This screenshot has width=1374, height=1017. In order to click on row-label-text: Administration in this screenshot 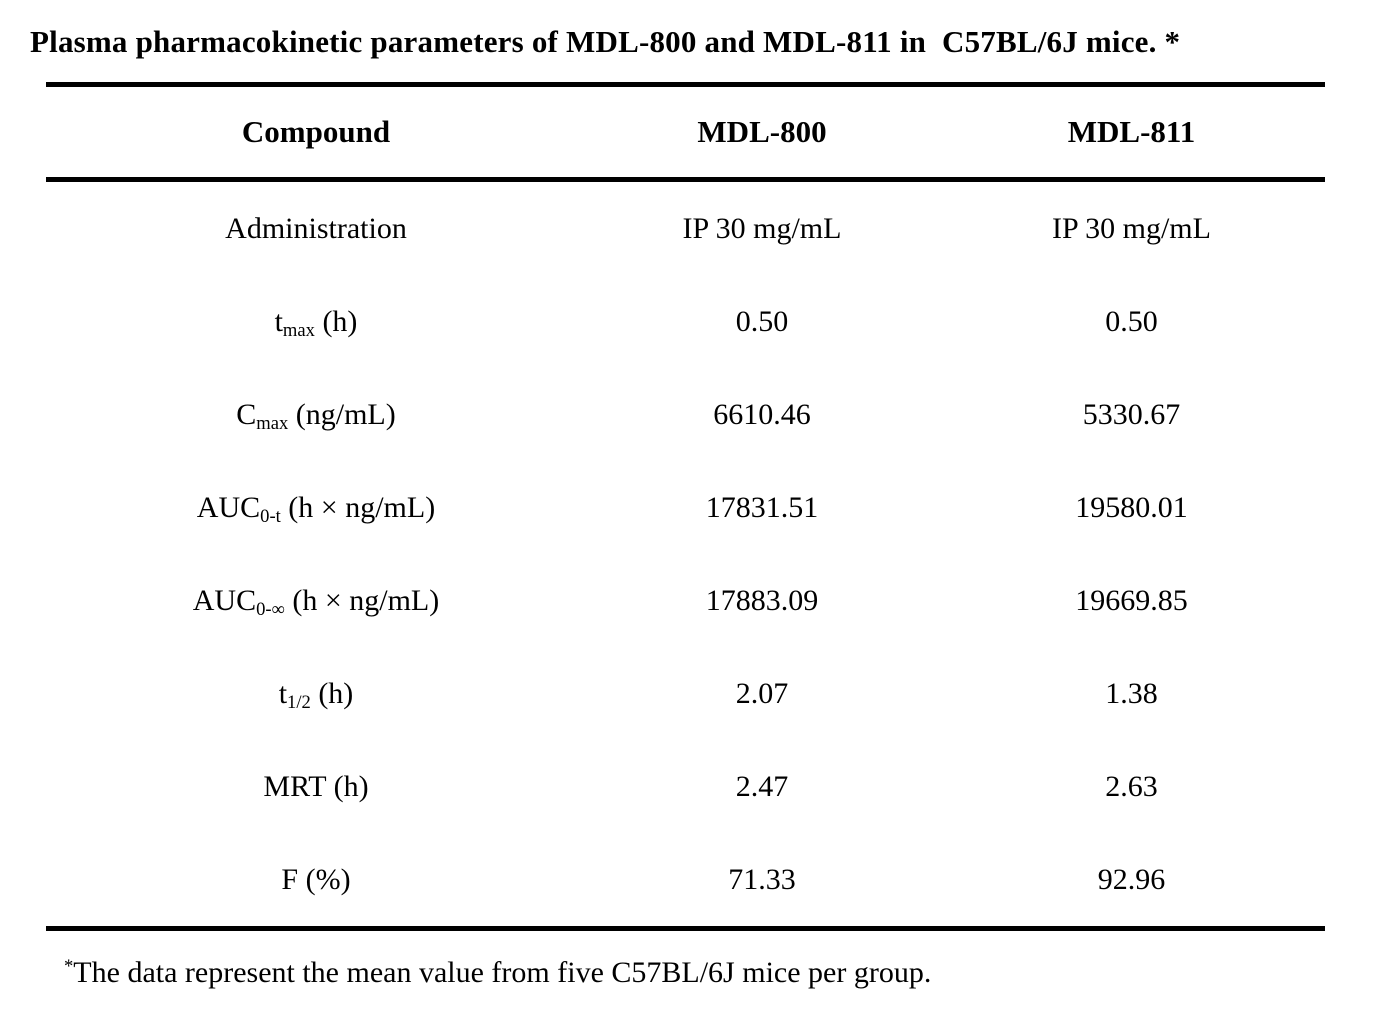, I will do `click(316, 228)`.